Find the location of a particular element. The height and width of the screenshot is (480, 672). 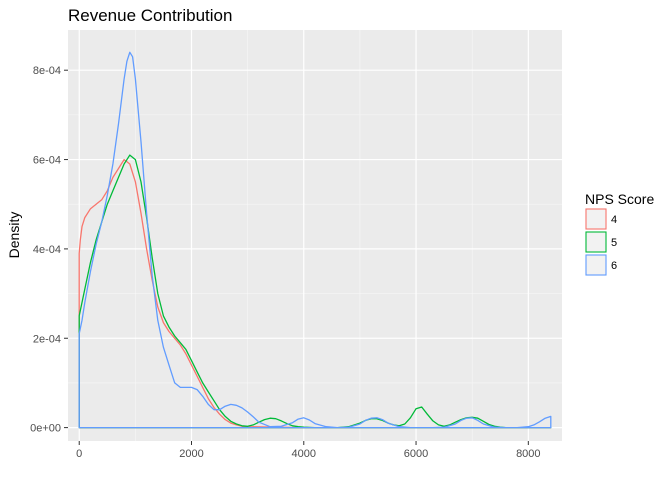

x-axis: 0 2000 4000 6000 8000 is located at coordinates (308, 450).